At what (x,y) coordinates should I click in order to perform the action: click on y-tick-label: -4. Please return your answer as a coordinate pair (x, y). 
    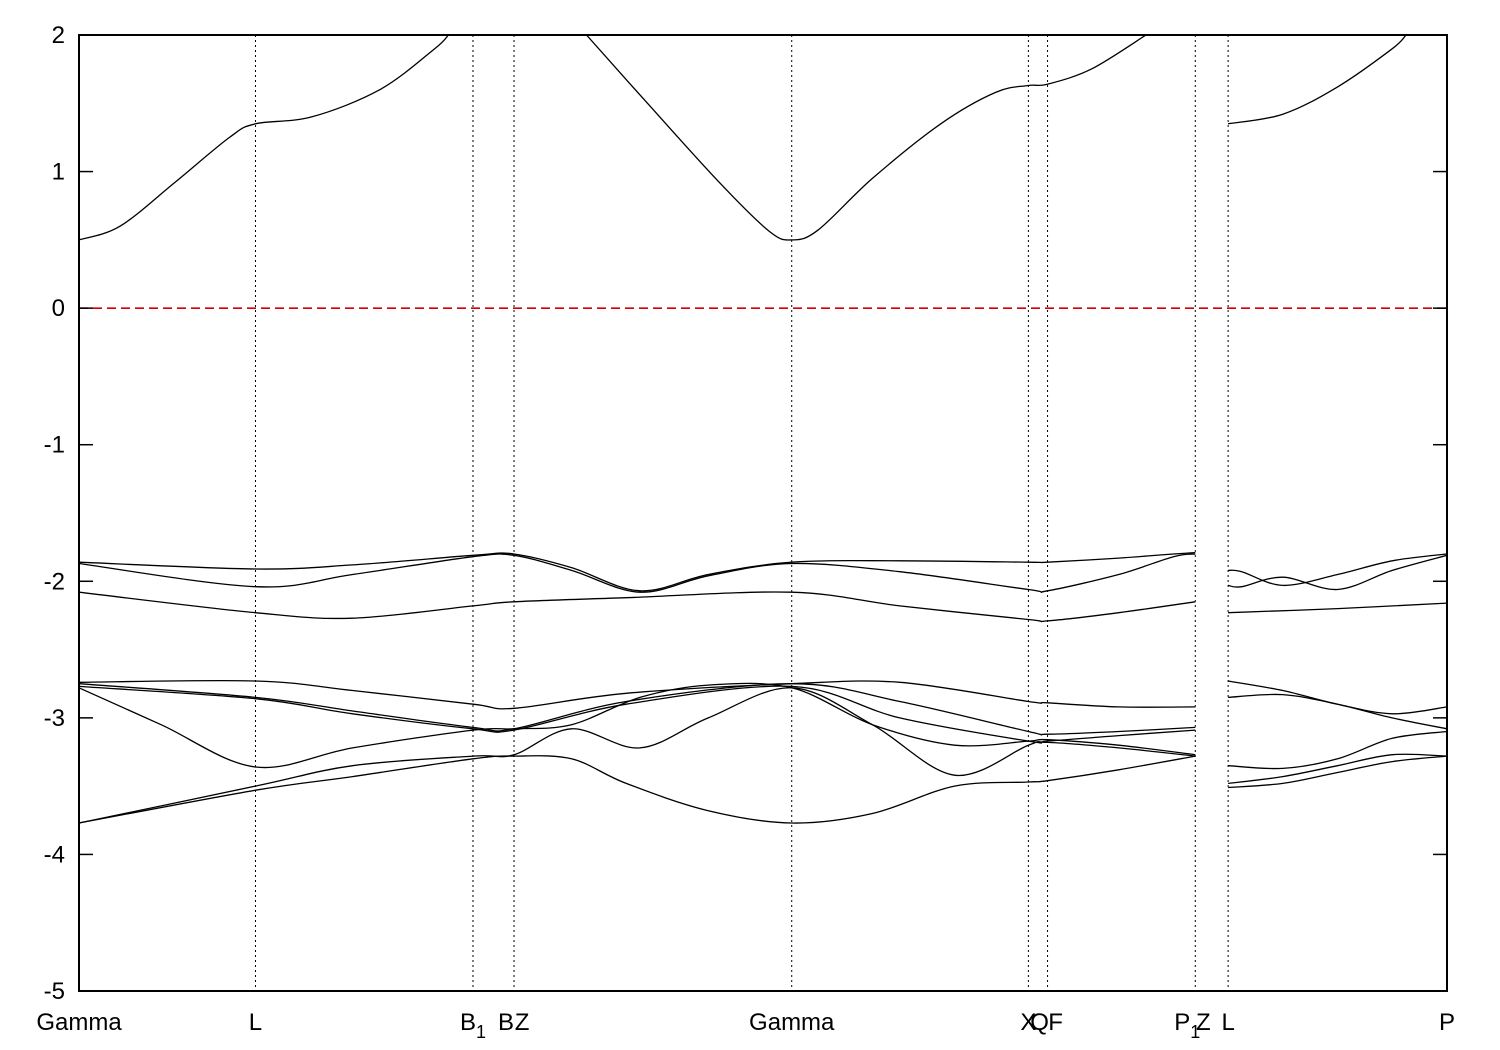
    Looking at the image, I should click on (54, 854).